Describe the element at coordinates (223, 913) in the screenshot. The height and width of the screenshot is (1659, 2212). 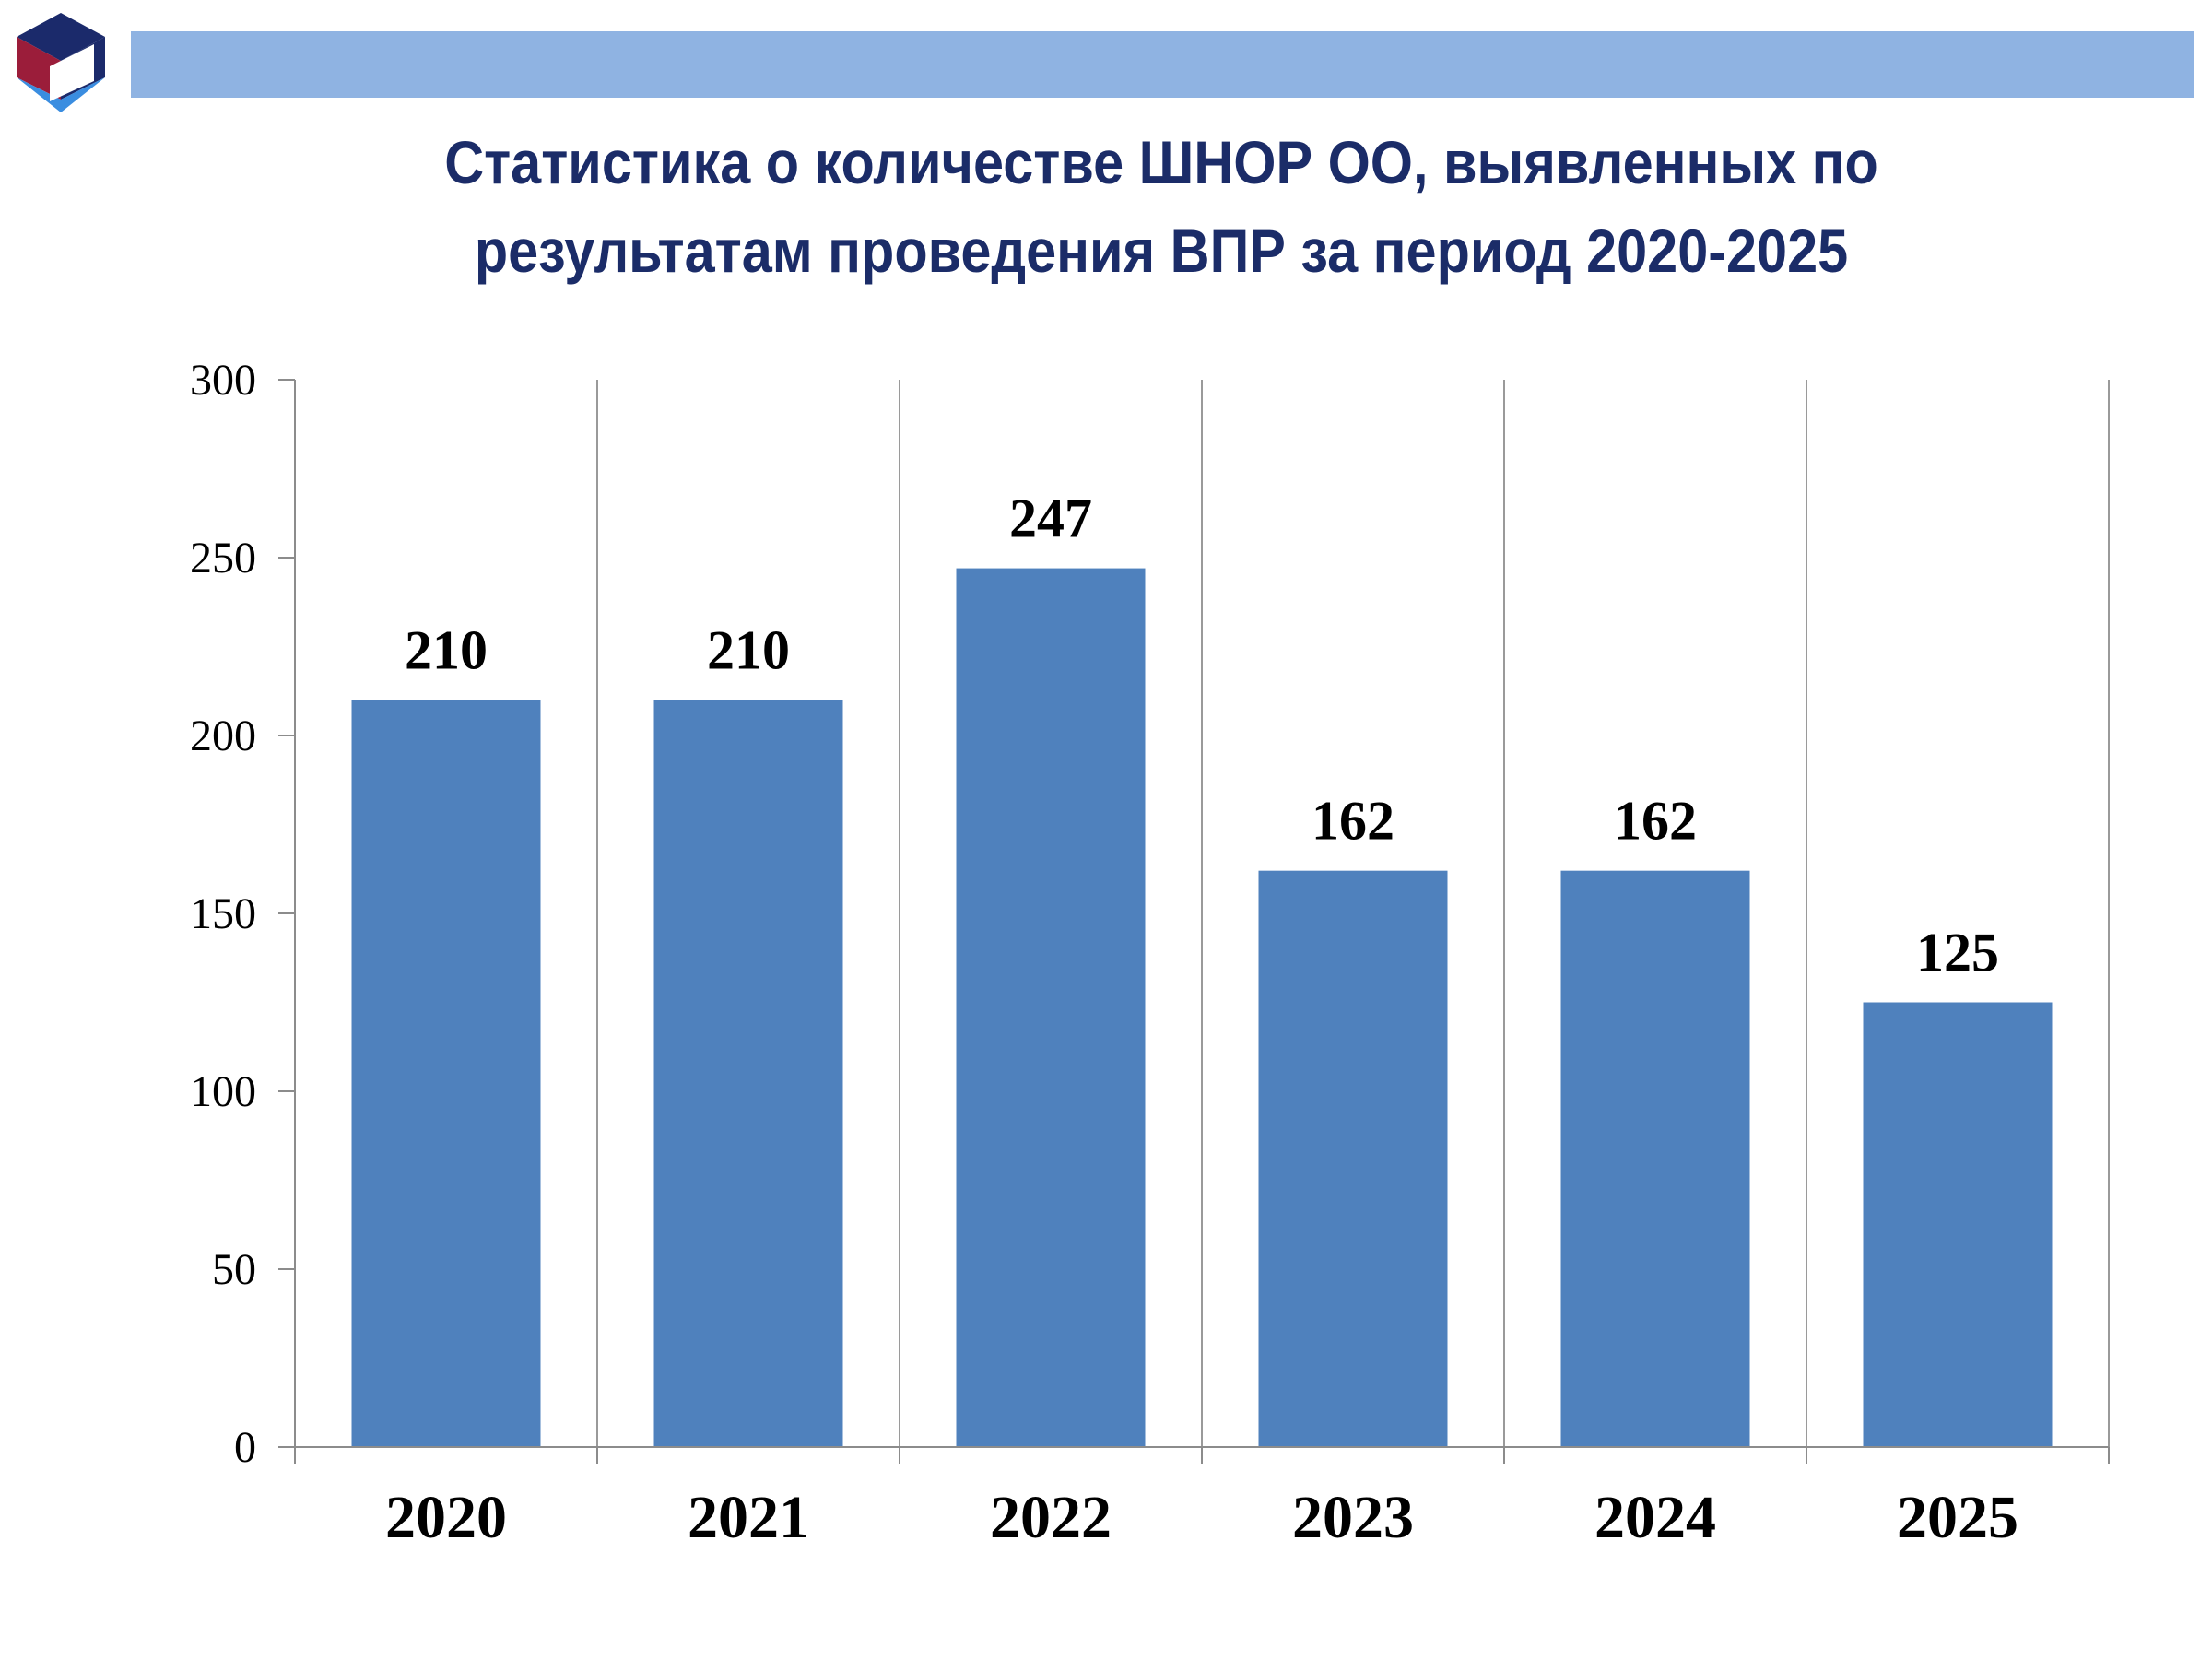
I see `y-tick-label: 150` at that location.